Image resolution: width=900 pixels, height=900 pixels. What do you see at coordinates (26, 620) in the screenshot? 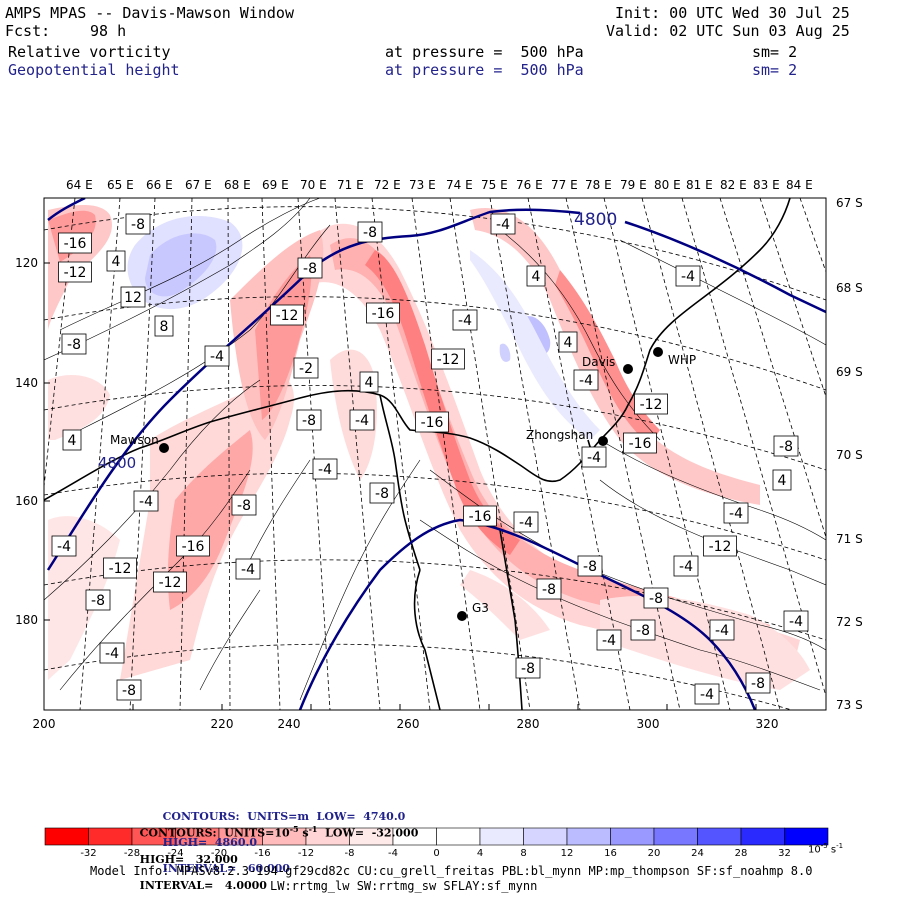
I see `y-tick-label: 180` at bounding box center [26, 620].